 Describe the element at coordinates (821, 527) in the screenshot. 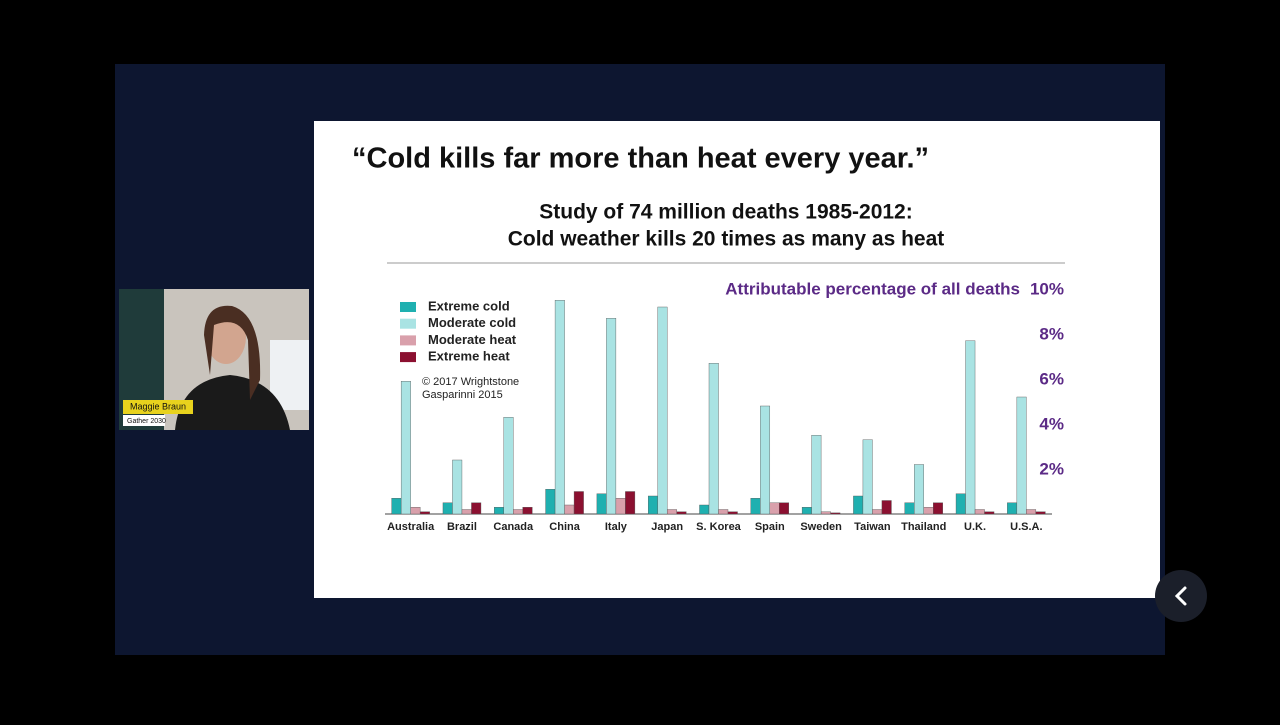

I see `x-tick-label: Sweden` at that location.